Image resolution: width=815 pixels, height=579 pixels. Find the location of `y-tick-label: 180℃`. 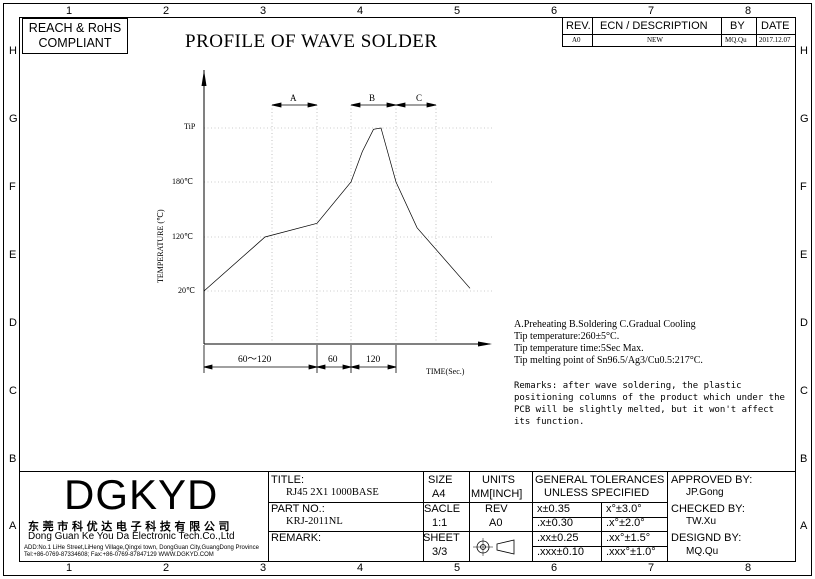

y-tick-label: 180℃ is located at coordinates (182, 181).